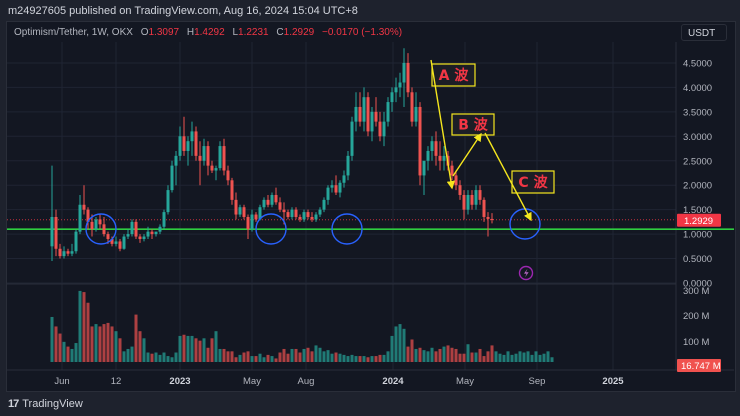 Image resolution: width=740 pixels, height=416 pixels. I want to click on svg-text: 200 M, so click(696, 316).